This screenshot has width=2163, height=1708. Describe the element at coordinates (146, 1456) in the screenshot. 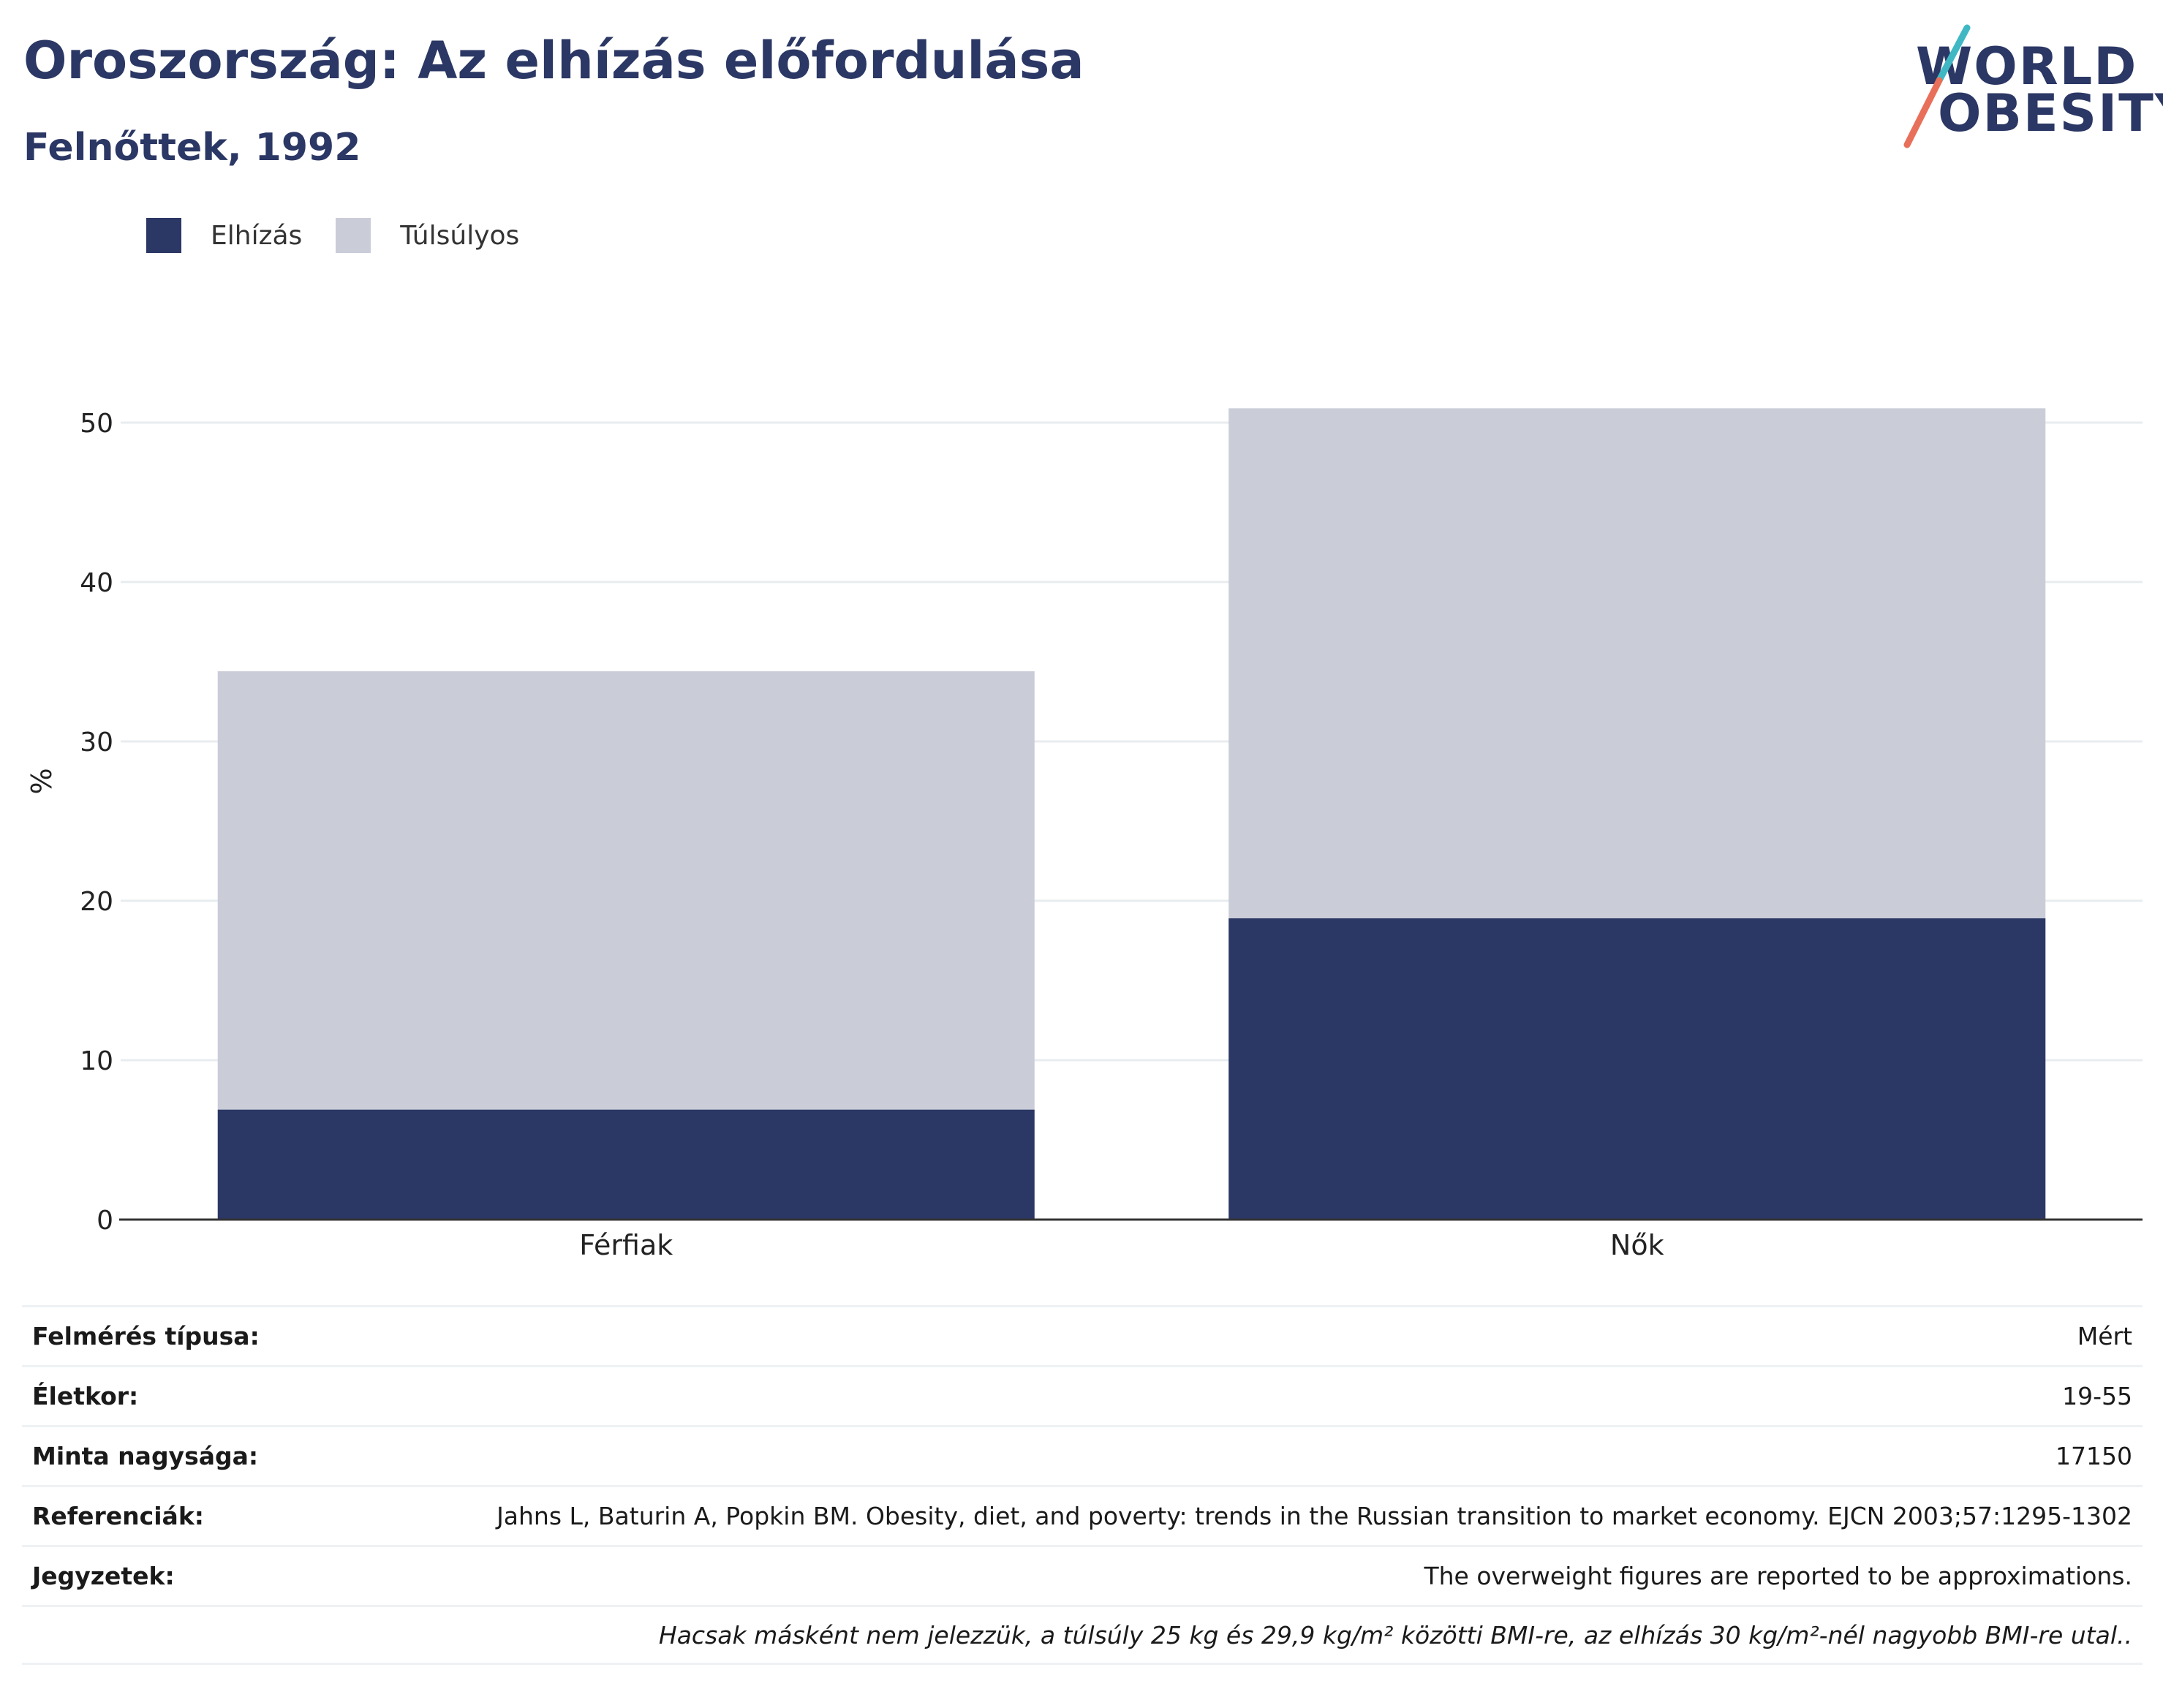

I see `meta-key: Minta nagysága:` at that location.